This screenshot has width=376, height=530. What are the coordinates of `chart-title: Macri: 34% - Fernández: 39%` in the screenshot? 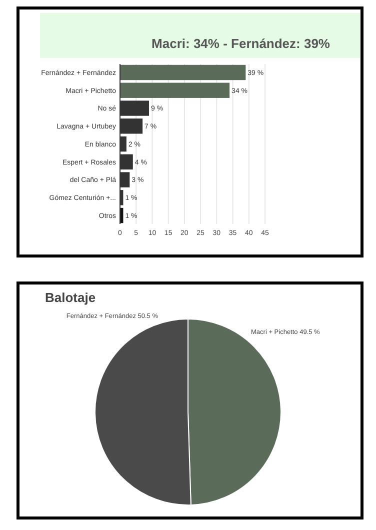 It's located at (241, 43).